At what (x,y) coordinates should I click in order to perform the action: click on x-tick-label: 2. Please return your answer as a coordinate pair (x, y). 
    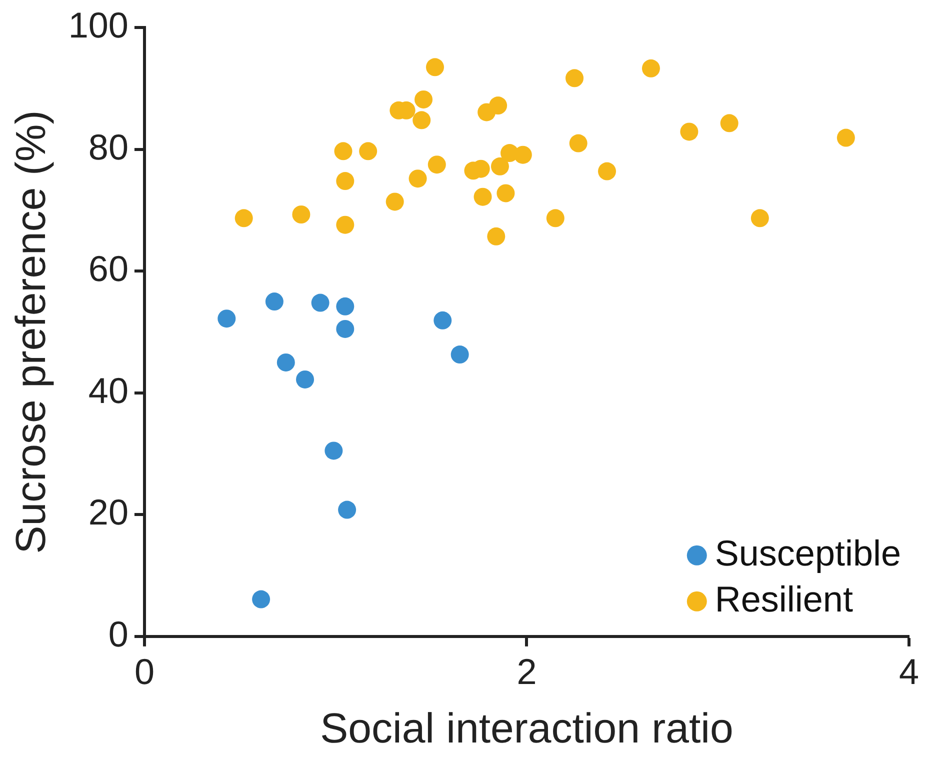
    Looking at the image, I should click on (526, 671).